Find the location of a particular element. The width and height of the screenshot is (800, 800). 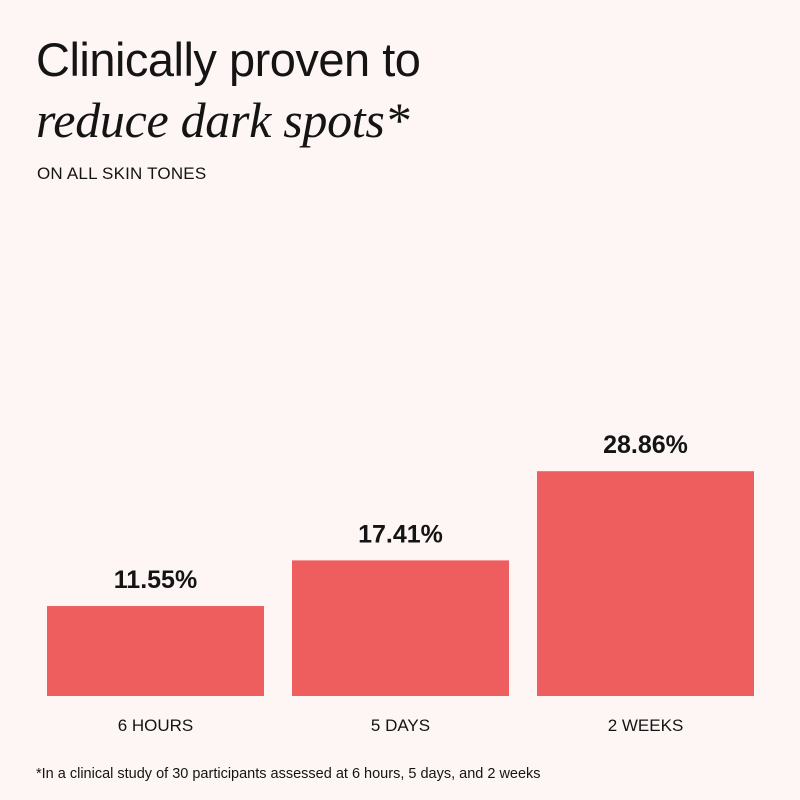

value-label: 17.41% is located at coordinates (400, 534).